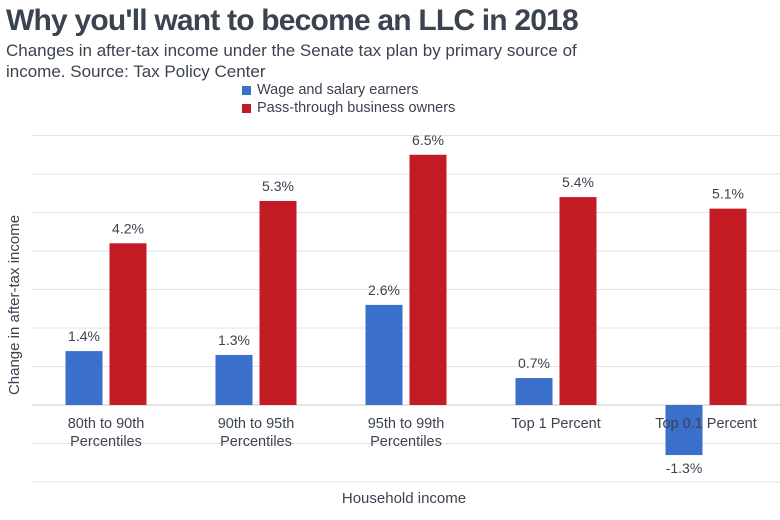 This screenshot has width=780, height=520. I want to click on chart-title: Why you'll want to become an LLC in 2018, so click(292, 20).